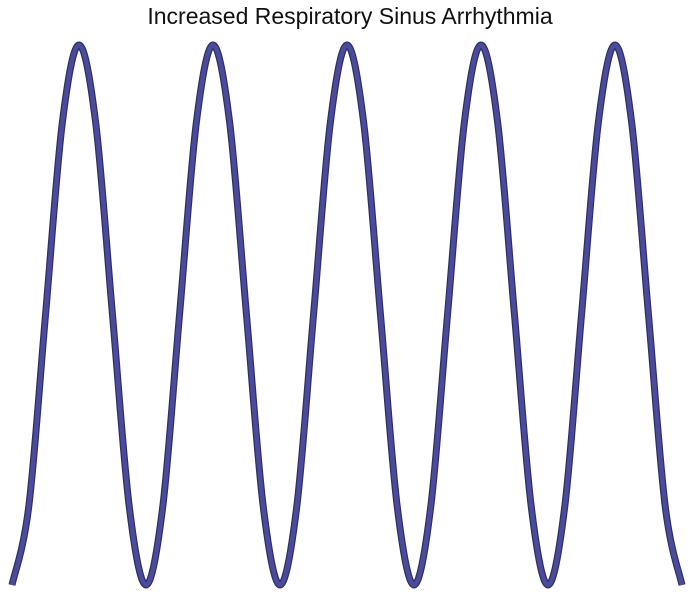  What do you see at coordinates (349, 16) in the screenshot?
I see `chart-title: Increased Respiratory Sinus Arrhythmia` at bounding box center [349, 16].